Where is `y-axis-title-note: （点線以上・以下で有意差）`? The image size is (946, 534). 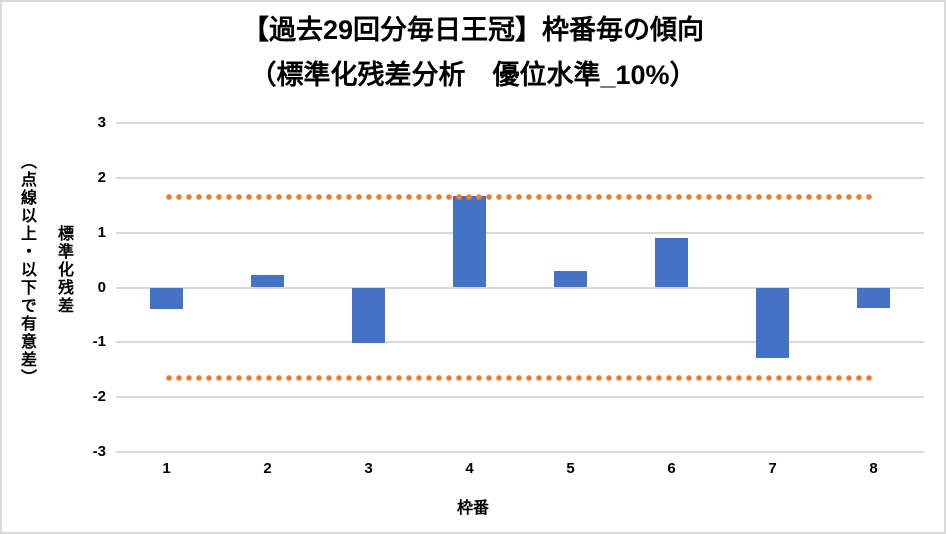
y-axis-title-note: （点線以上・以下で有意差） is located at coordinates (26, 270).